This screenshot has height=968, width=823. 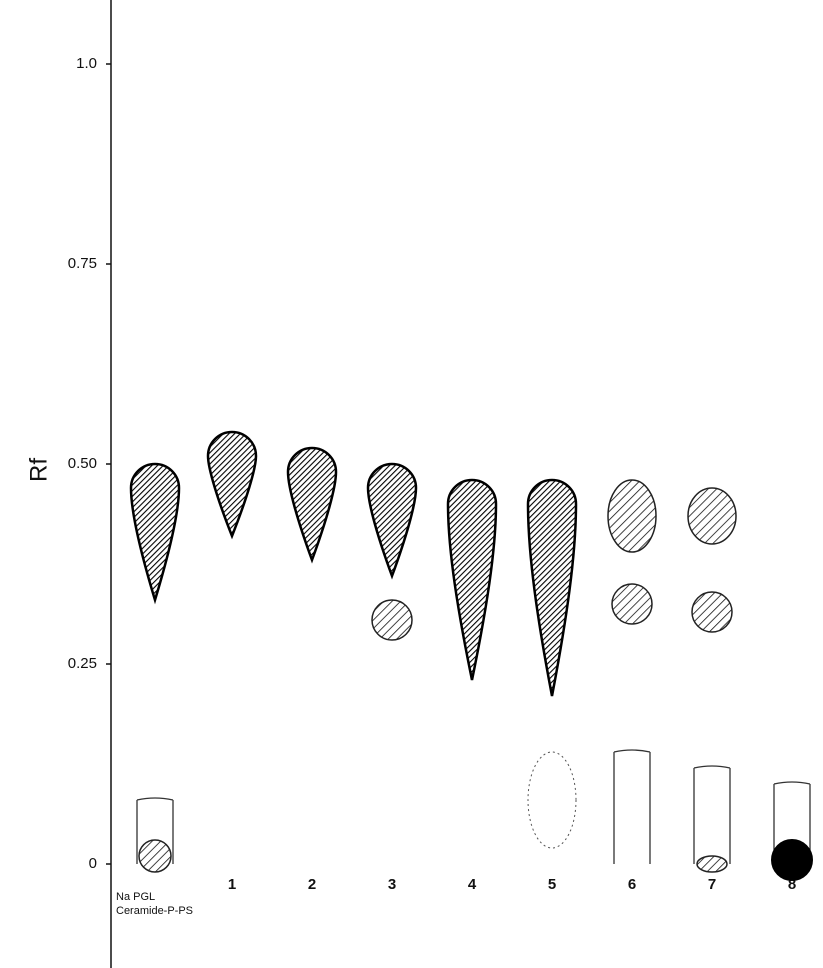 I want to click on lane-label: 1, so click(x=232, y=884).